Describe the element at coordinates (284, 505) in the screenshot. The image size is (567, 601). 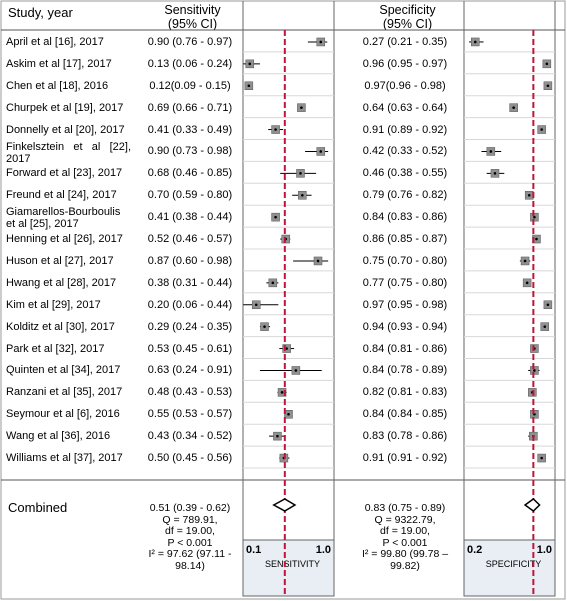
I see `sens-combined-diamond` at that location.